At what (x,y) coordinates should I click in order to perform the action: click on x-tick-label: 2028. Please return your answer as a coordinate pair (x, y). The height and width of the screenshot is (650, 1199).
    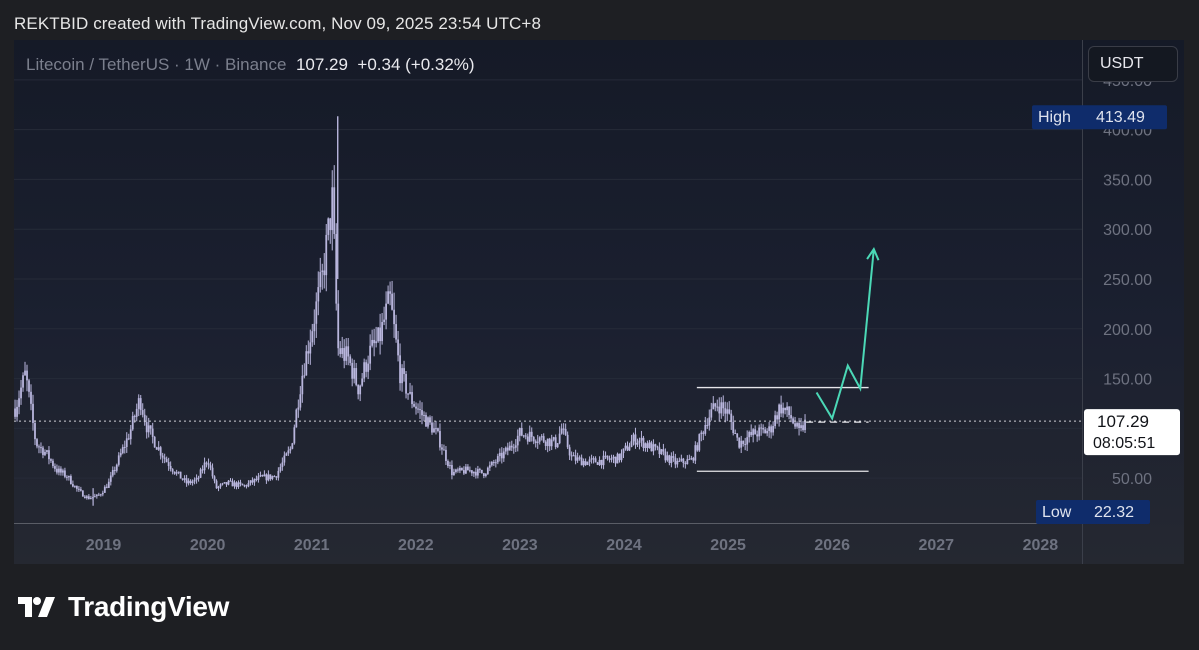
    Looking at the image, I should click on (1041, 545).